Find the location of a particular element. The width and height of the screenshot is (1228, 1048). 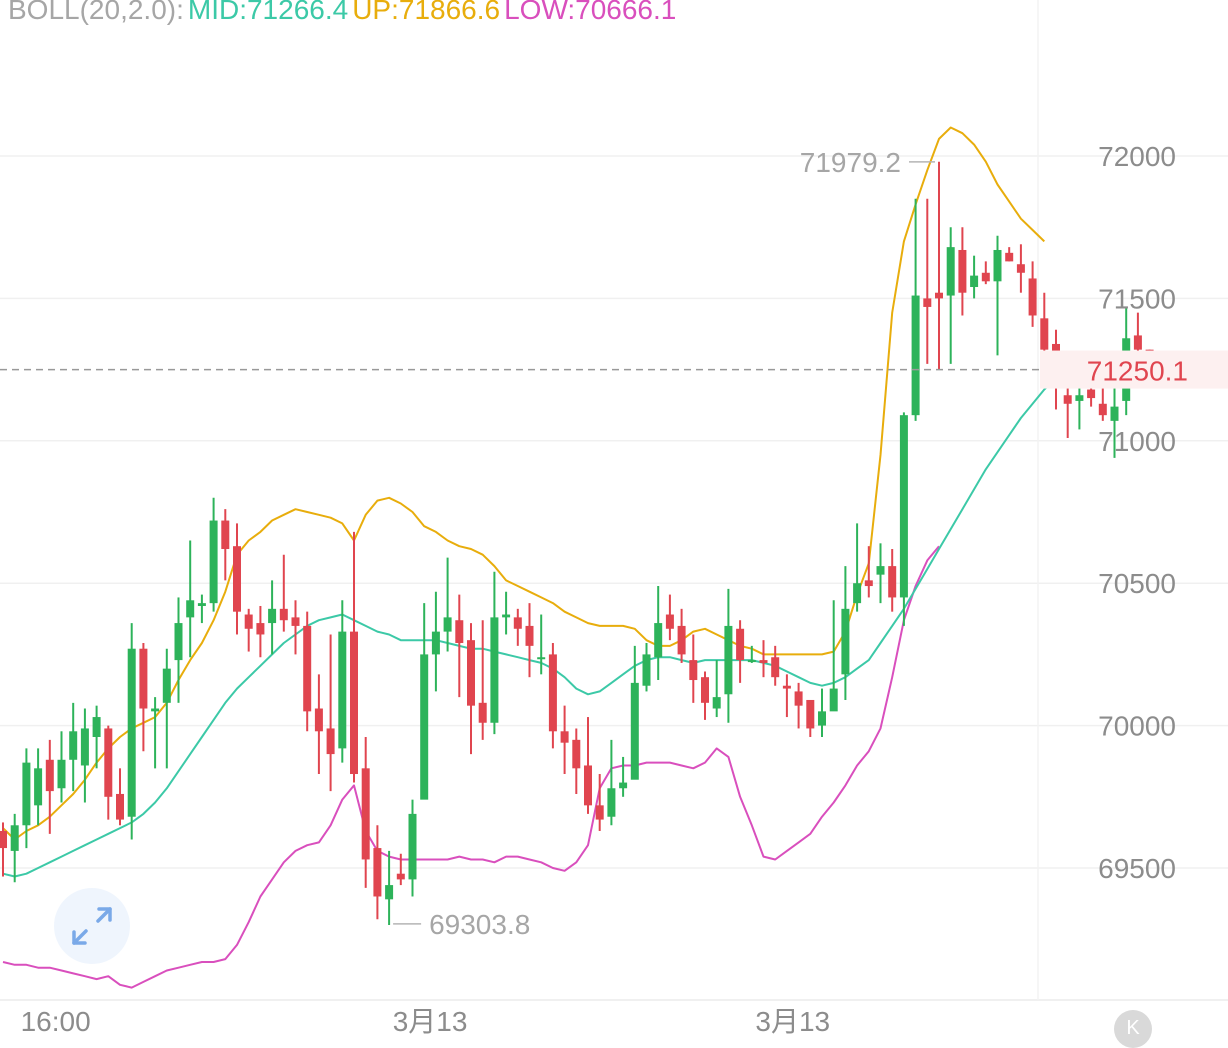

indicator-low-value: LOW:70666.1 is located at coordinates (590, 12).